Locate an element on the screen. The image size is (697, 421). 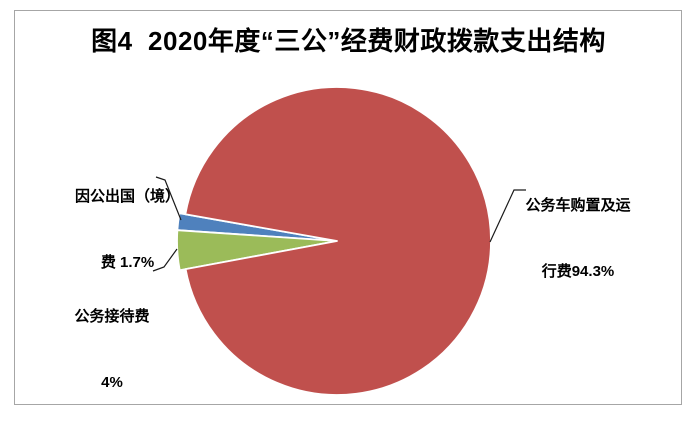
label-outbound-line2: 费 1.7% is located at coordinates (127, 262).